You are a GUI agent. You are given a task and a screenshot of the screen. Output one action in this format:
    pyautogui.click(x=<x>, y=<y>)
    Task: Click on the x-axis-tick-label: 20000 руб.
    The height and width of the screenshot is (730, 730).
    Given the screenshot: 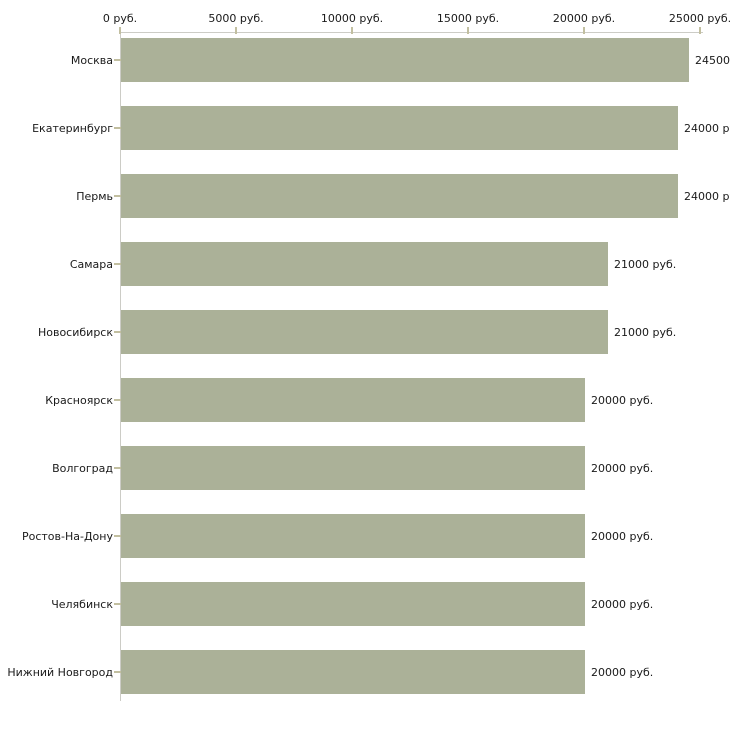 What is the action you would take?
    pyautogui.click(x=584, y=18)
    